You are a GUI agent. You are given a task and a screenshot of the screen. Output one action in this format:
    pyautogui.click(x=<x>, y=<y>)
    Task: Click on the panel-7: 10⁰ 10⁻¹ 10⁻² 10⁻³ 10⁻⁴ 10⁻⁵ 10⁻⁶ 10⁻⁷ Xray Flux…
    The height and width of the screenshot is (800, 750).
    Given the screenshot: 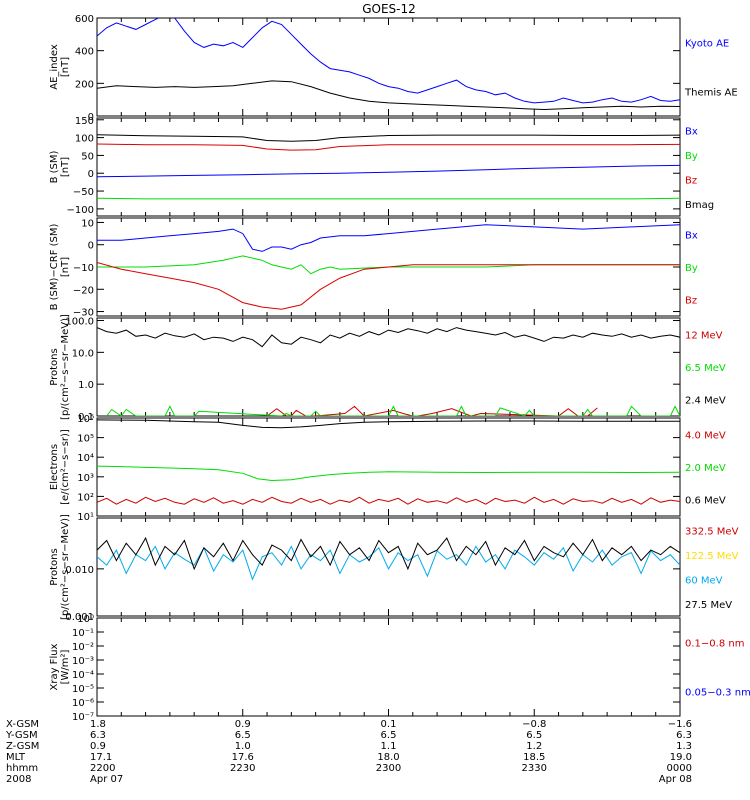 What is the action you would take?
    pyautogui.click(x=399, y=668)
    